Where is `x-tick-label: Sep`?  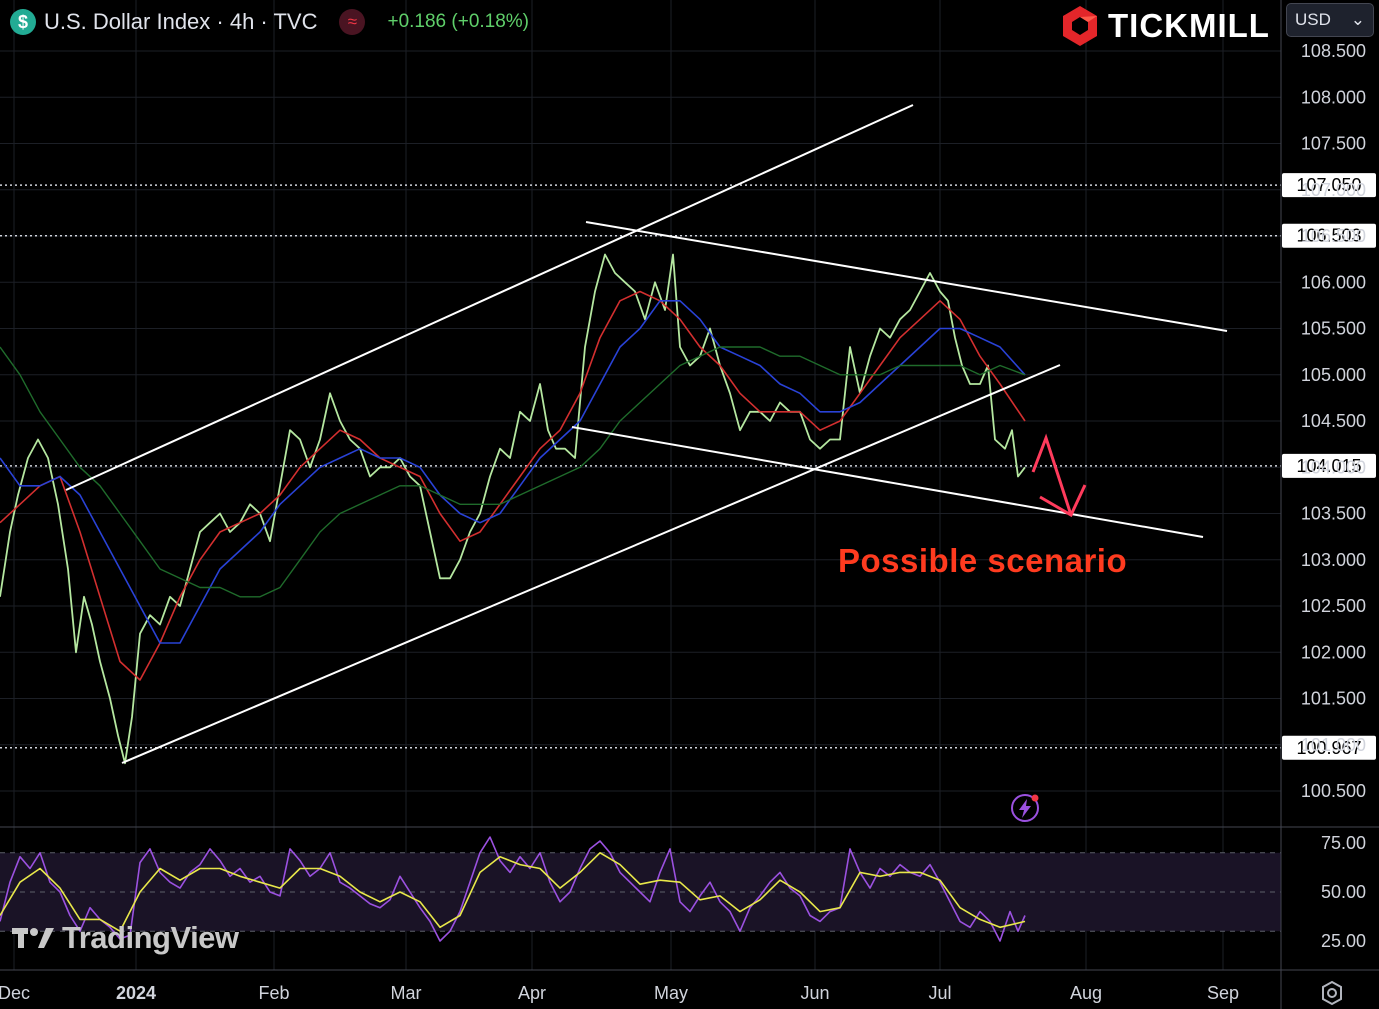
x-tick-label: Sep is located at coordinates (1223, 993).